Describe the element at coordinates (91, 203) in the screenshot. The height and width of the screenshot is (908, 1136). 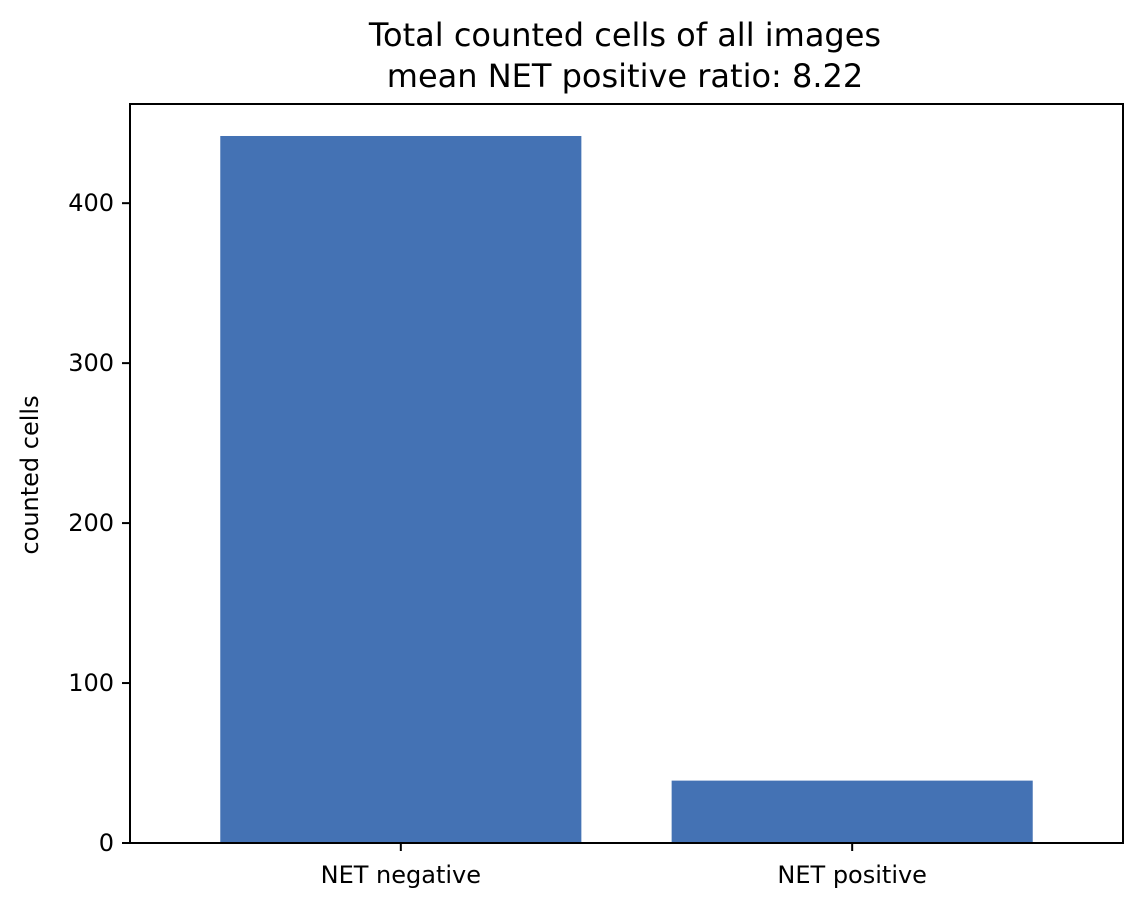
I see `y-tick-label: 400` at that location.